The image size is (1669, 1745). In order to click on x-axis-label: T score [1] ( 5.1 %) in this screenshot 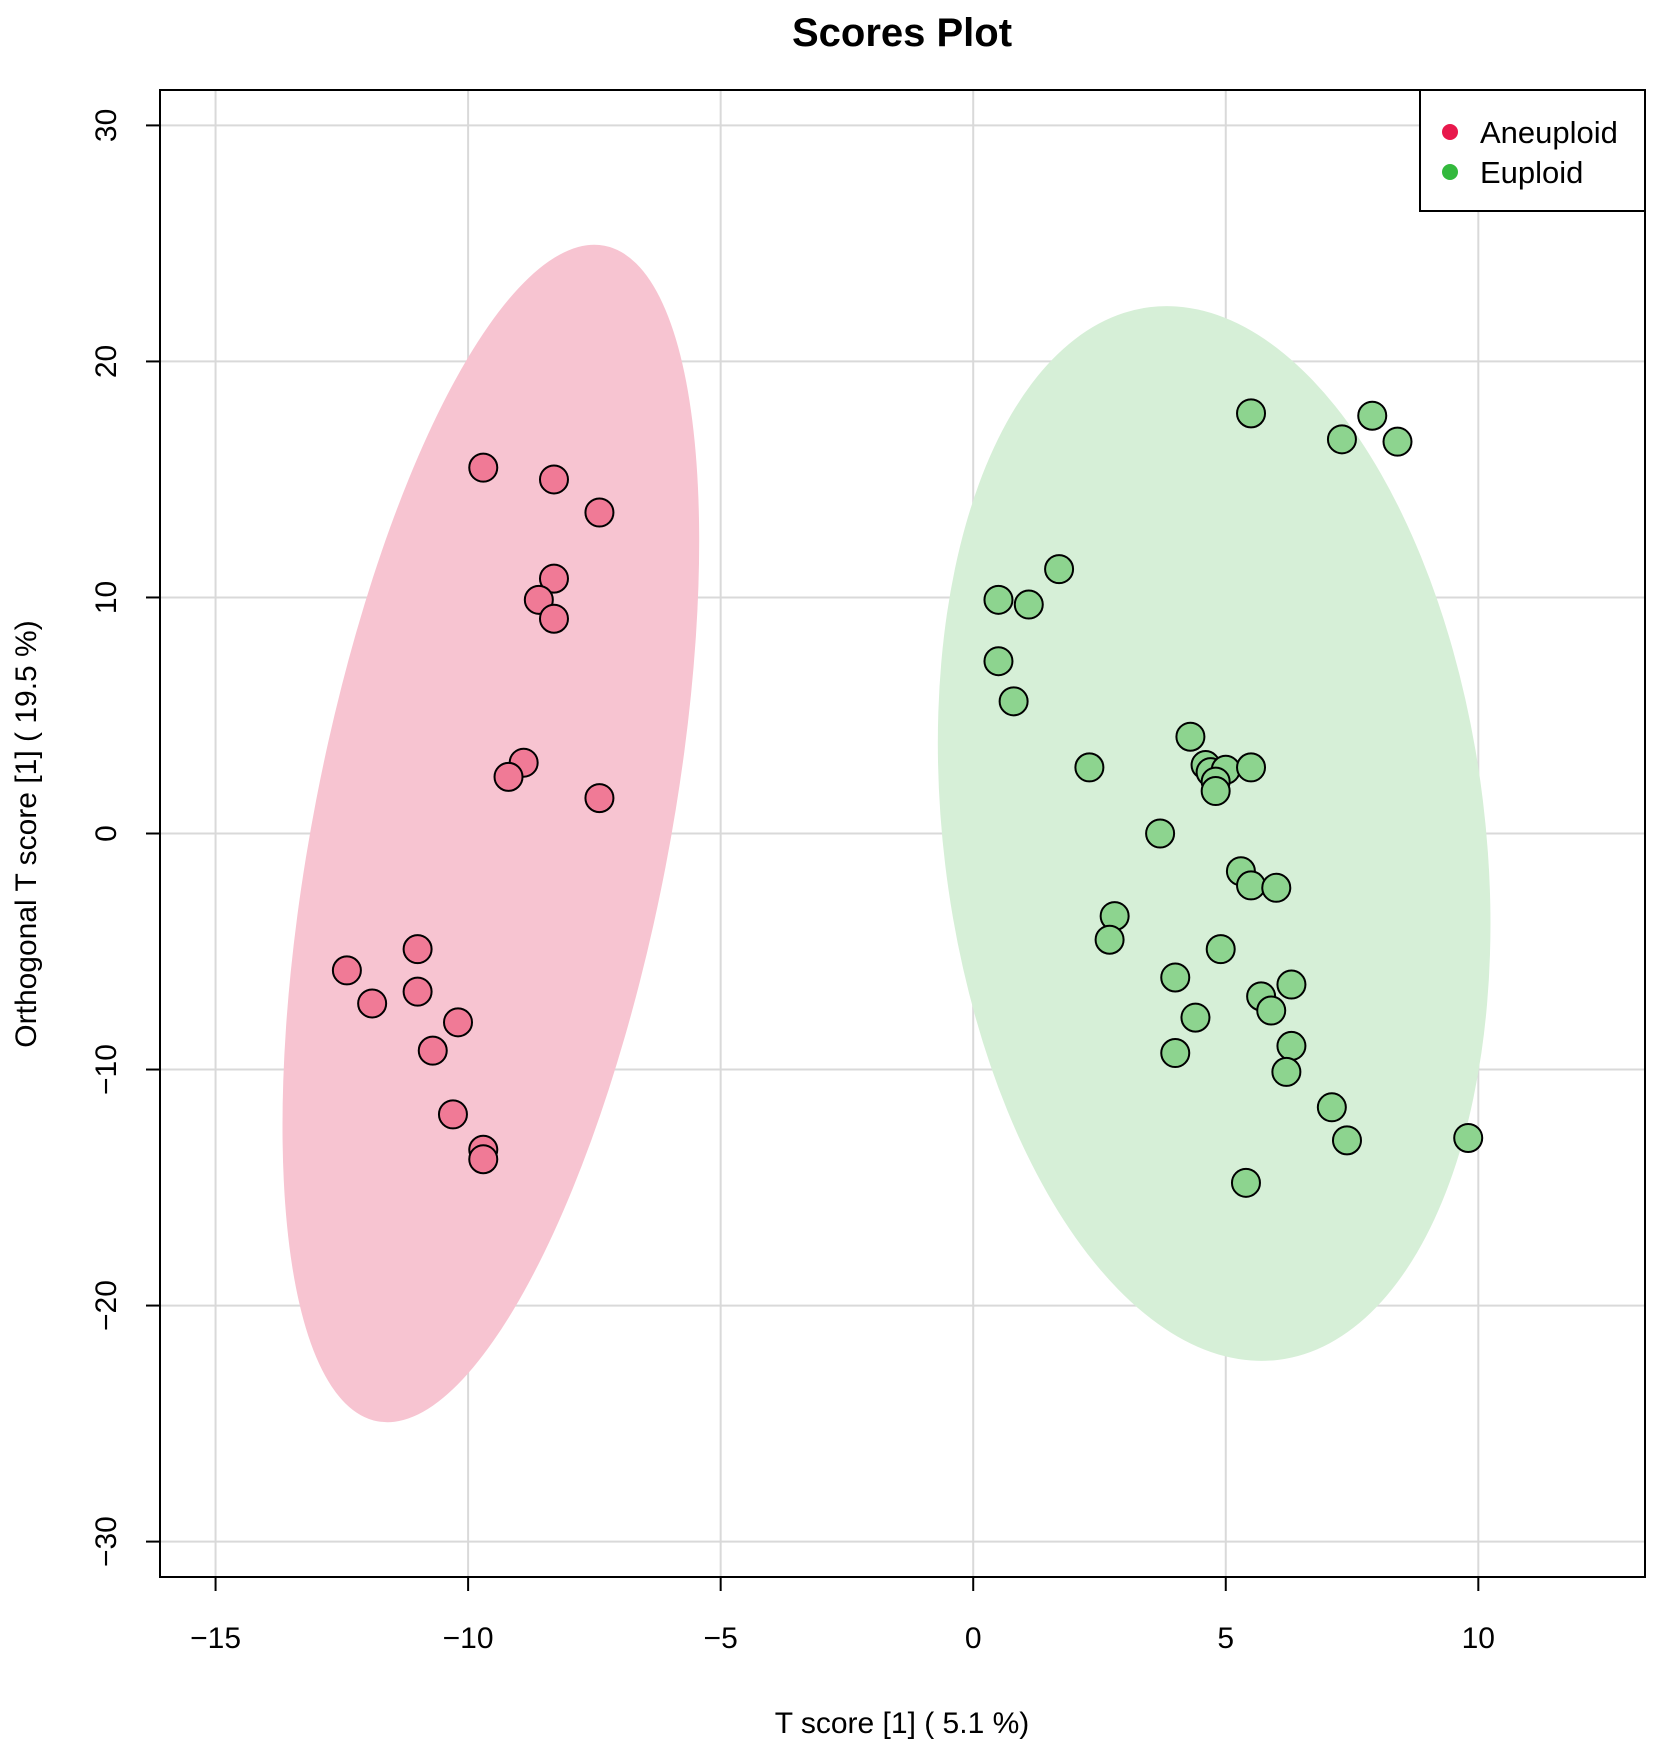, I will do `click(902, 1723)`.